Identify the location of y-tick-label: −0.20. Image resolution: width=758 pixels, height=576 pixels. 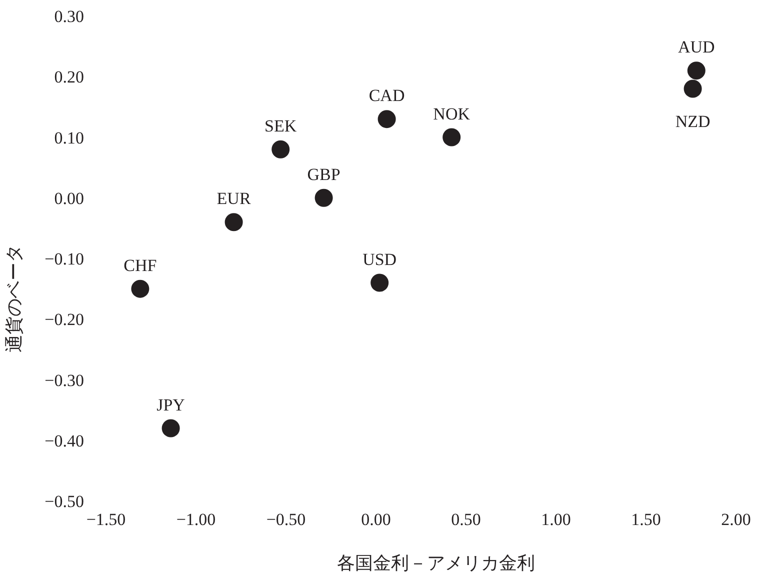
(64, 320).